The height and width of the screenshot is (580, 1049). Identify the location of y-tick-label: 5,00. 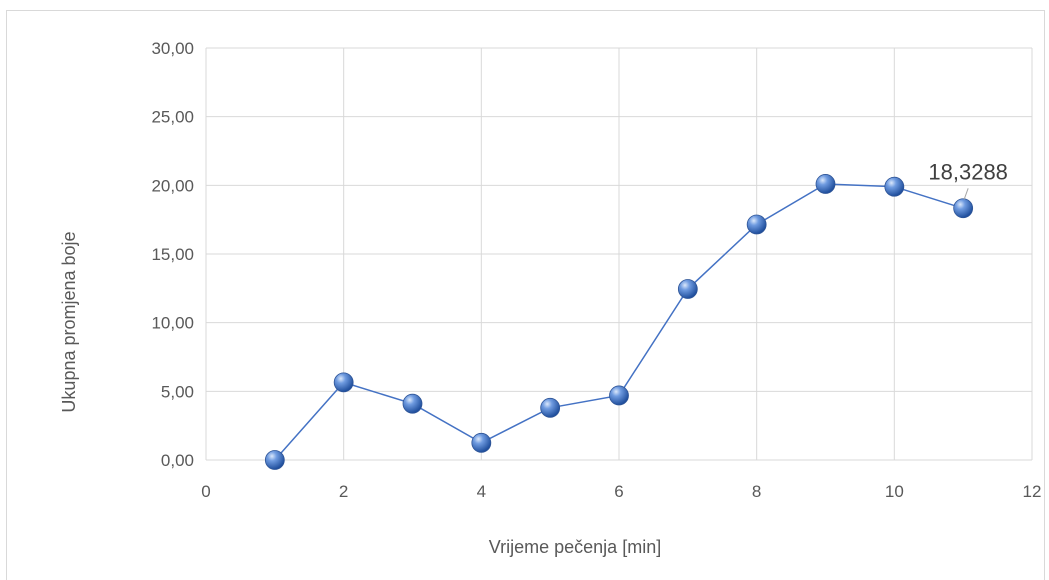
(177, 391).